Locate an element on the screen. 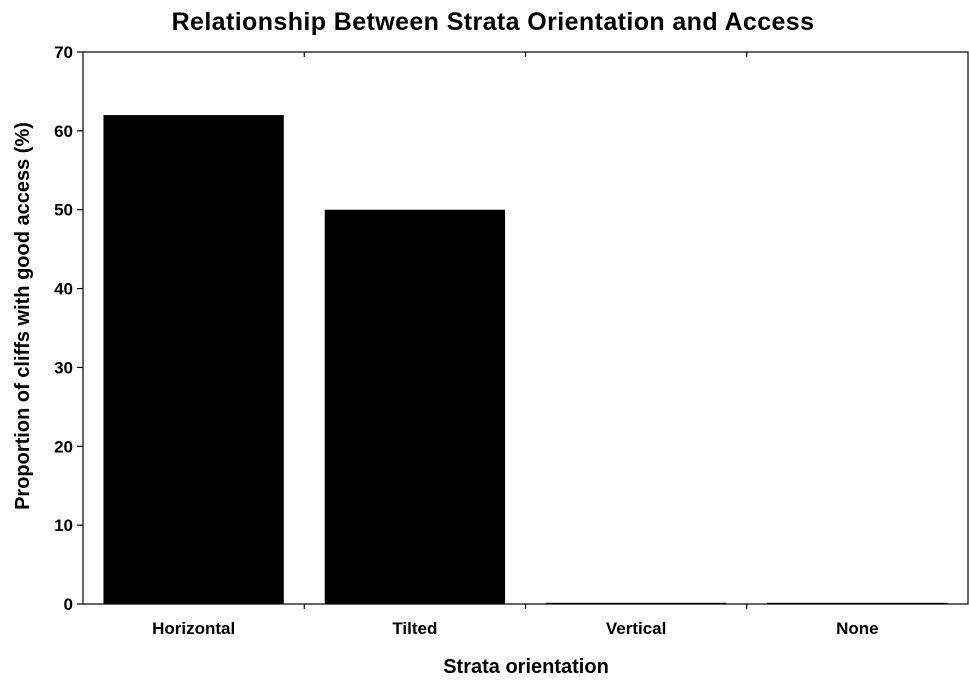  y-tick-label: 50 is located at coordinates (63, 210).